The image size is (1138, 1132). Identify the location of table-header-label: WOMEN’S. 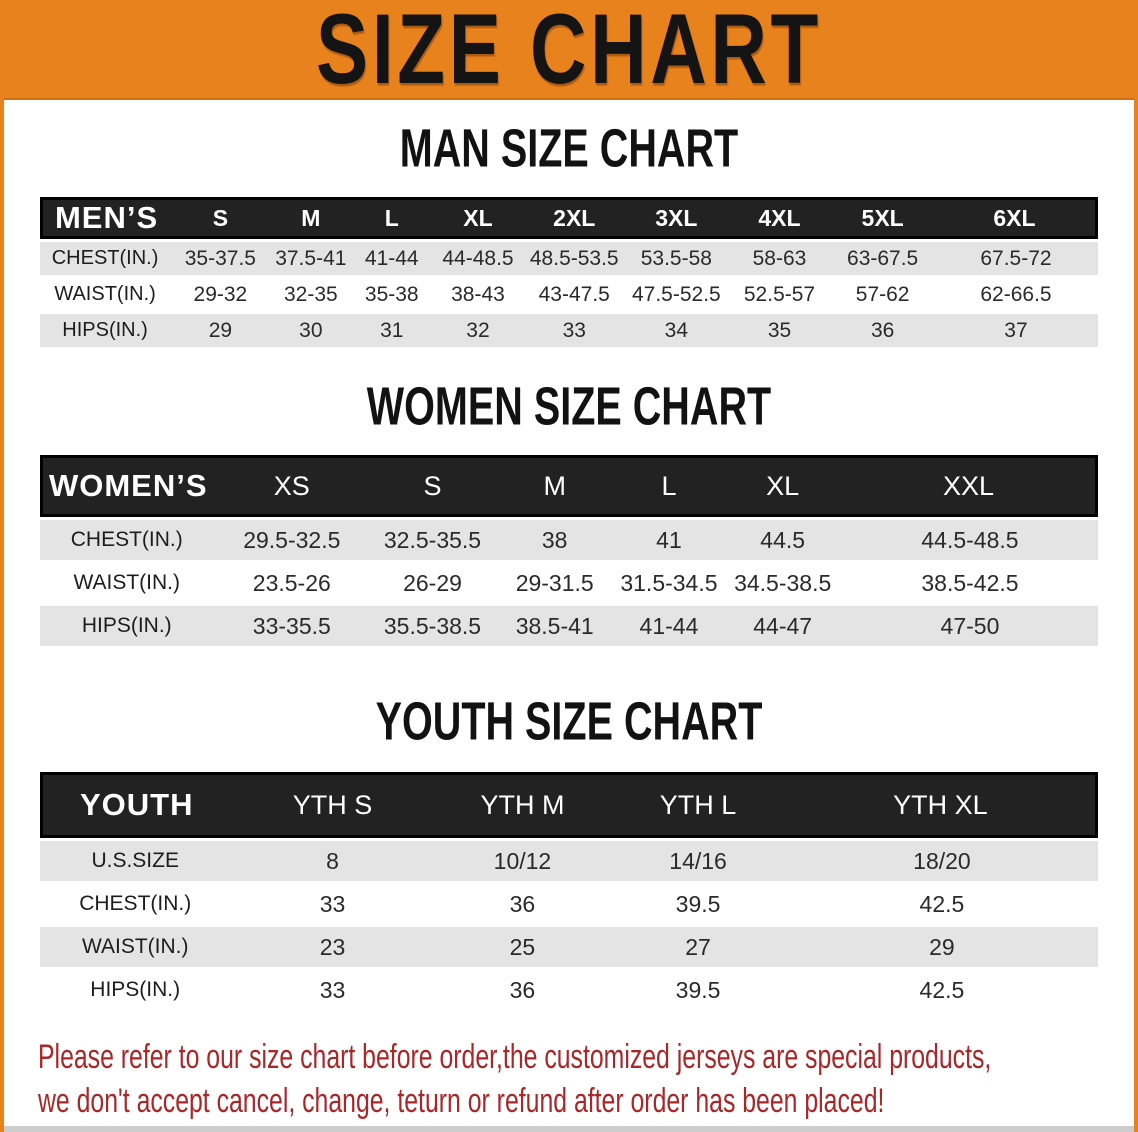
(127, 486).